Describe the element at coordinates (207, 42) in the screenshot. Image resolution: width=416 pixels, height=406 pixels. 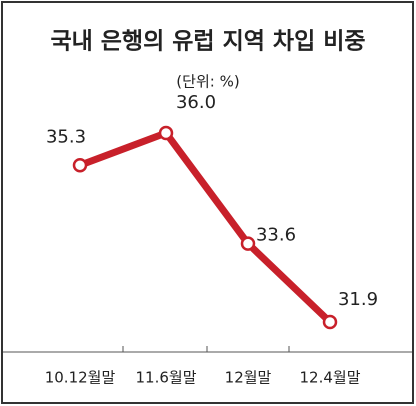
I see `chart-title: 국내 은행의 유럽 지역 차입 비중` at that location.